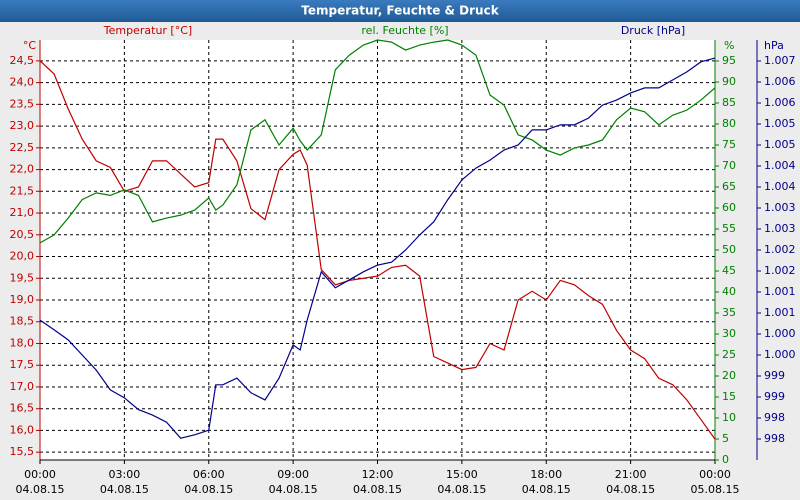 This screenshot has width=800, height=500. Describe the element at coordinates (729, 417) in the screenshot. I see `y2-tick-label: 10` at that location.